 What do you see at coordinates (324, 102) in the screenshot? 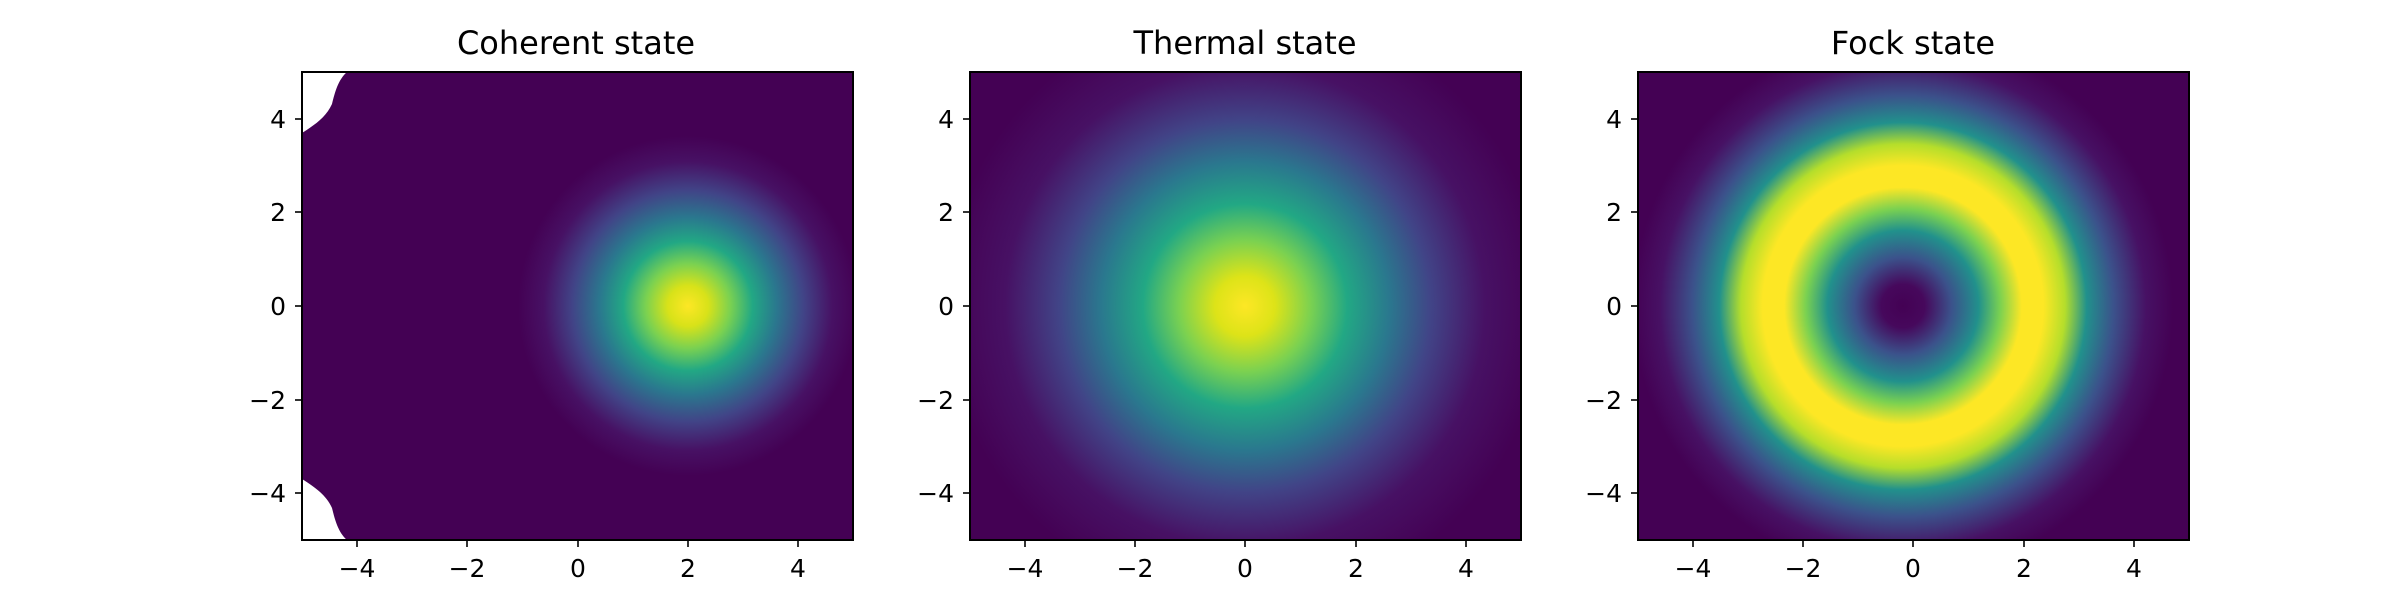
I see `masked-corner-top` at bounding box center [324, 102].